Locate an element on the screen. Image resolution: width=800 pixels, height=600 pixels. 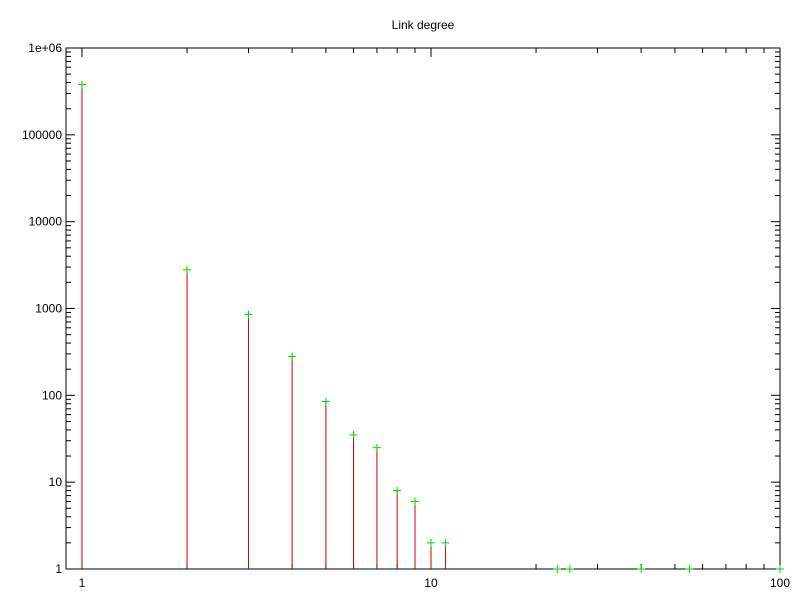
y-tick-label: 1e+06 is located at coordinates (45, 48).